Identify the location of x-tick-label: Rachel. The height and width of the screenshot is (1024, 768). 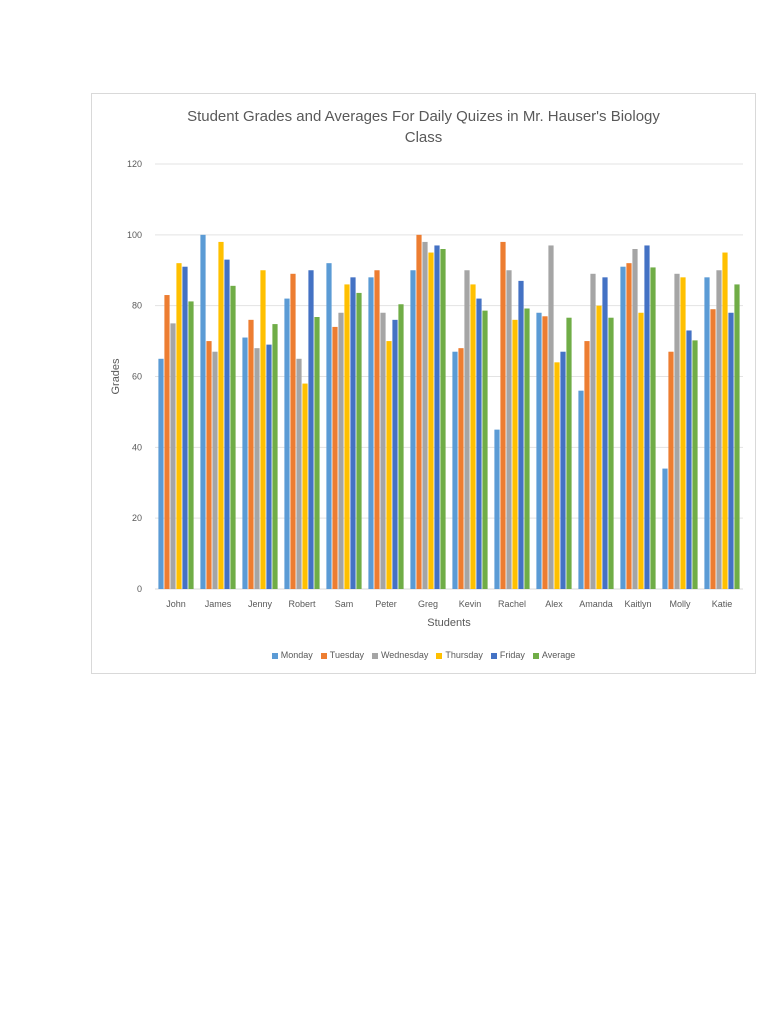
(512, 604).